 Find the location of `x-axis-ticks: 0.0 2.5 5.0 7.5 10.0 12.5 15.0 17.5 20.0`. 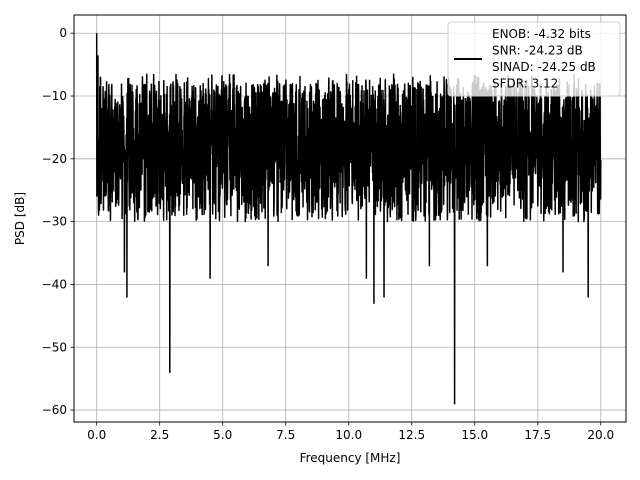

x-axis-ticks: 0.0 2.5 5.0 7.5 10.0 12.5 15.0 17.5 20.0 is located at coordinates (350, 432).